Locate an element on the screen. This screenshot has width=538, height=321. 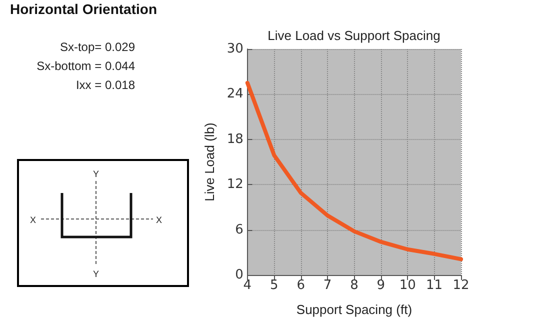
x-tick-label: 12 is located at coordinates (461, 285).